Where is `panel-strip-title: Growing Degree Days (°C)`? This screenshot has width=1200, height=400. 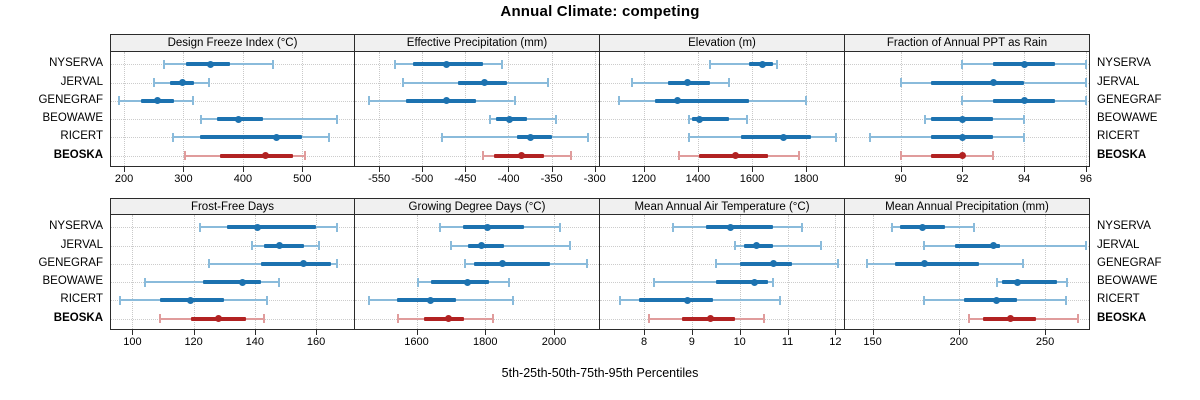 panel-strip-title: Growing Degree Days (°C) is located at coordinates (477, 206).